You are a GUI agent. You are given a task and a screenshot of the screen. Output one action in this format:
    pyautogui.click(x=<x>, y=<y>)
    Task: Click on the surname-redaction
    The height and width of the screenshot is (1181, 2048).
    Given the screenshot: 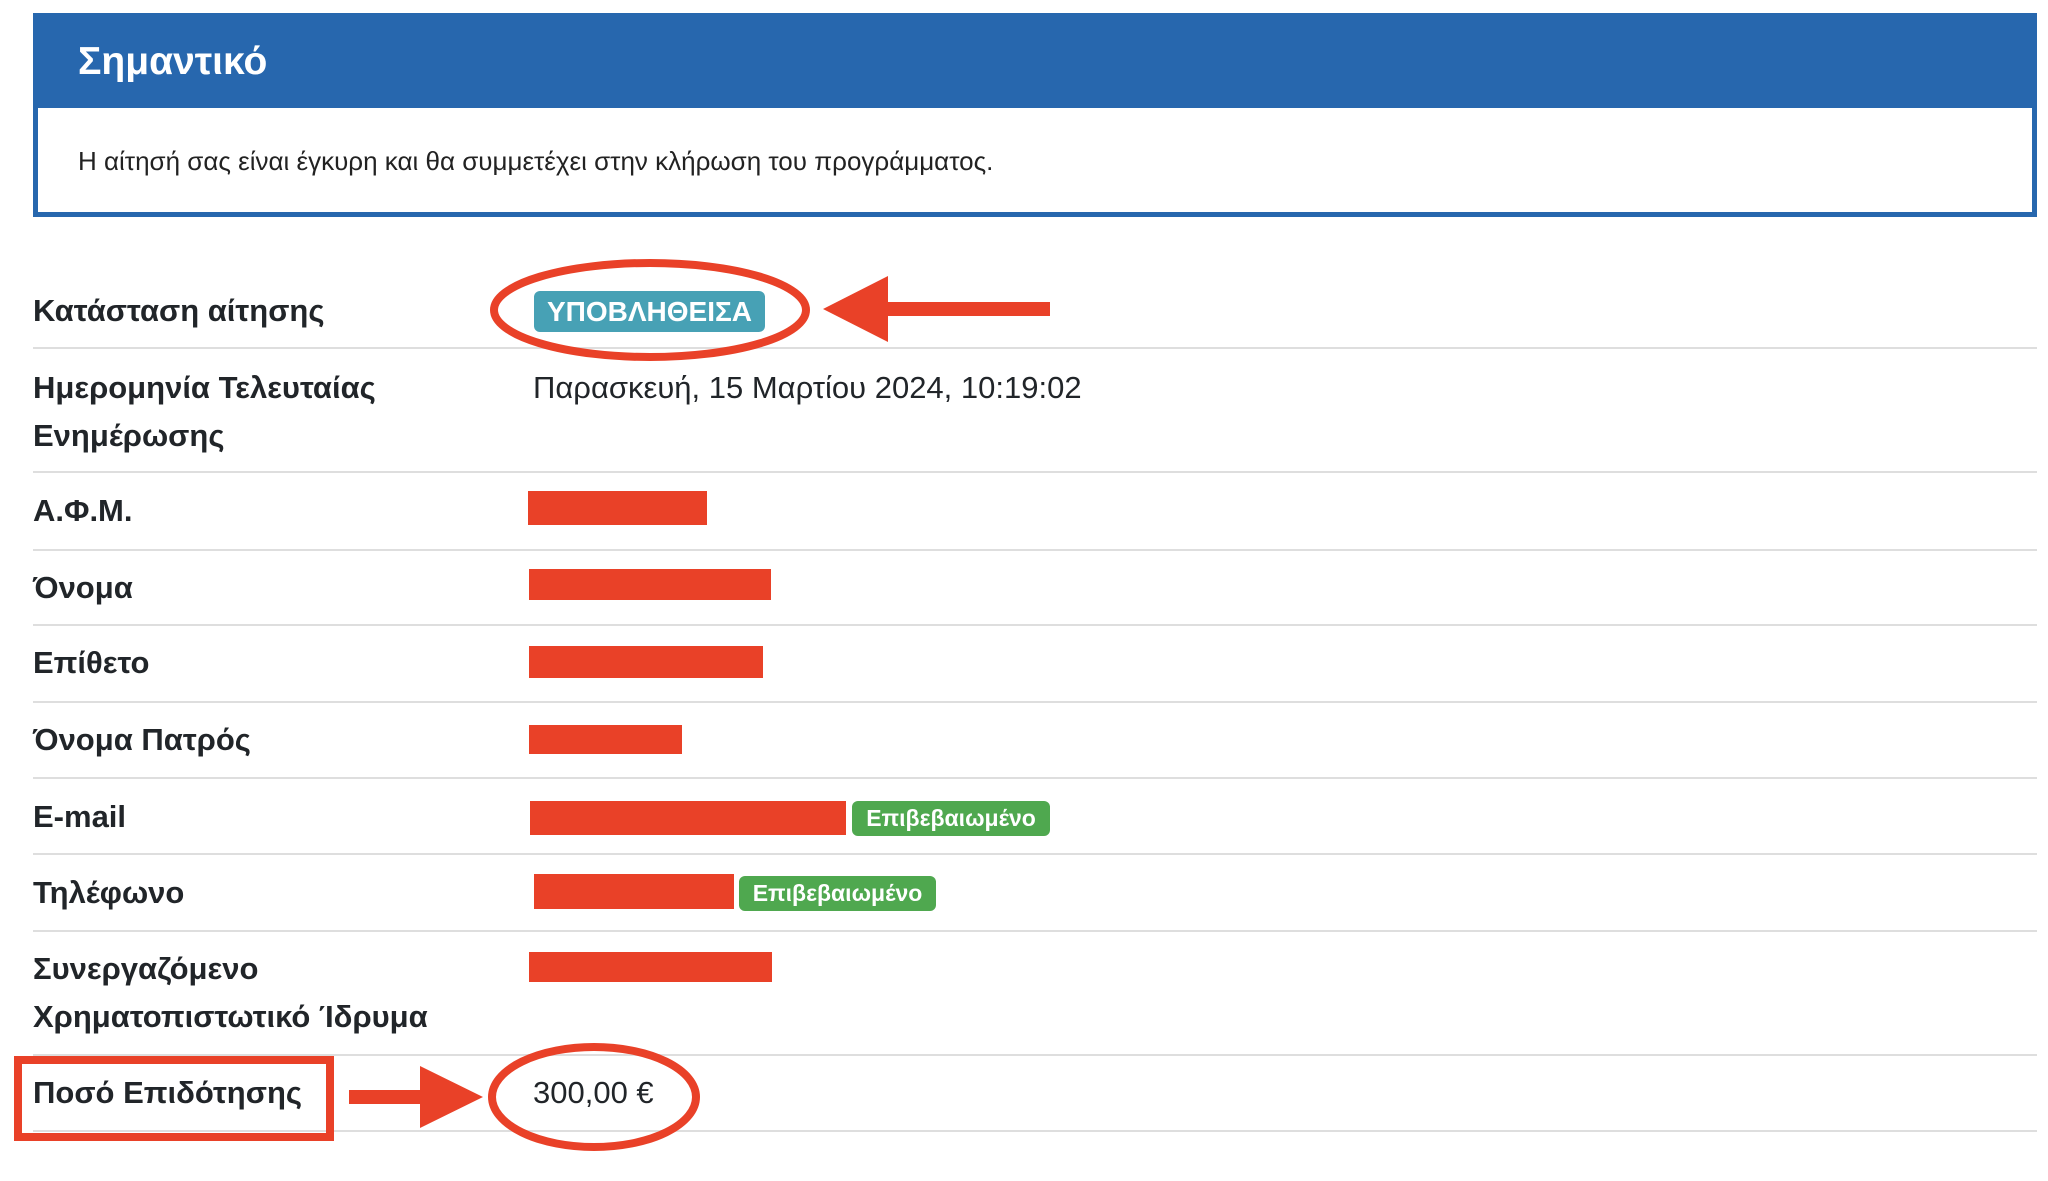 What is the action you would take?
    pyautogui.click(x=646, y=662)
    